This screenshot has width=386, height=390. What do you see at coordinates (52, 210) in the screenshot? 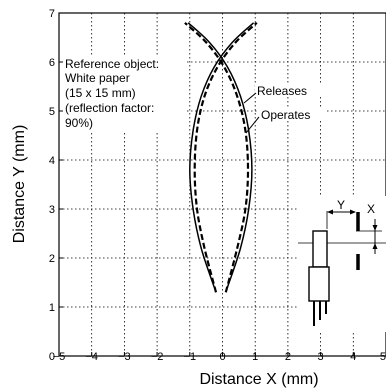
I see `y-tick-label: 3` at bounding box center [52, 210].